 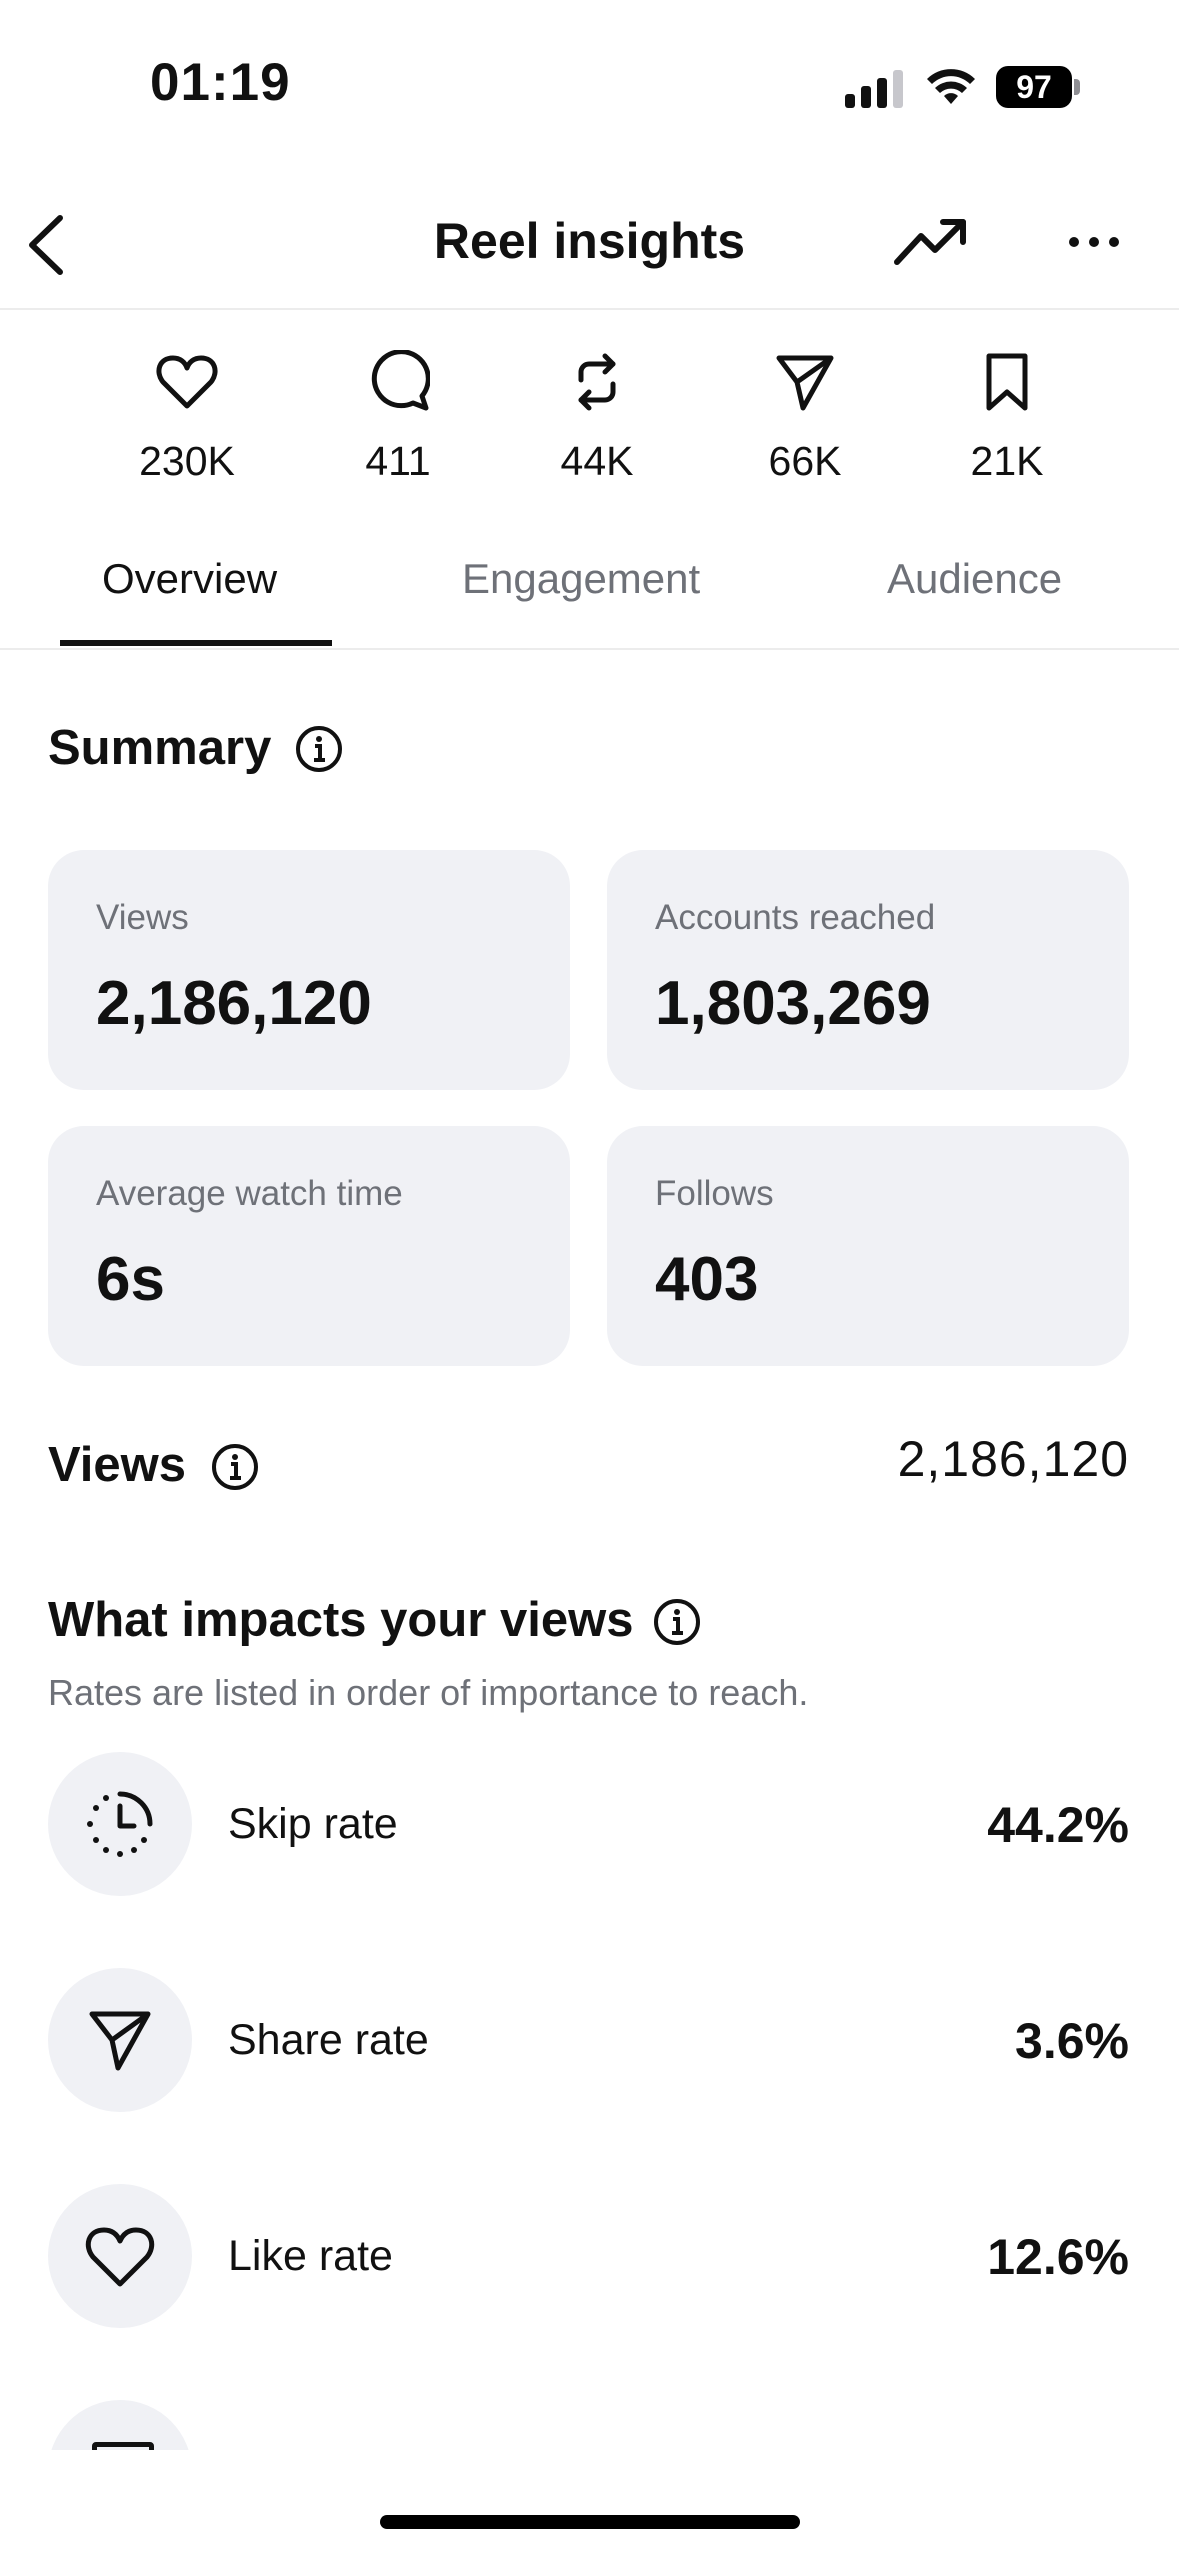 I want to click on stat-comments-value: 411, so click(x=398, y=461).